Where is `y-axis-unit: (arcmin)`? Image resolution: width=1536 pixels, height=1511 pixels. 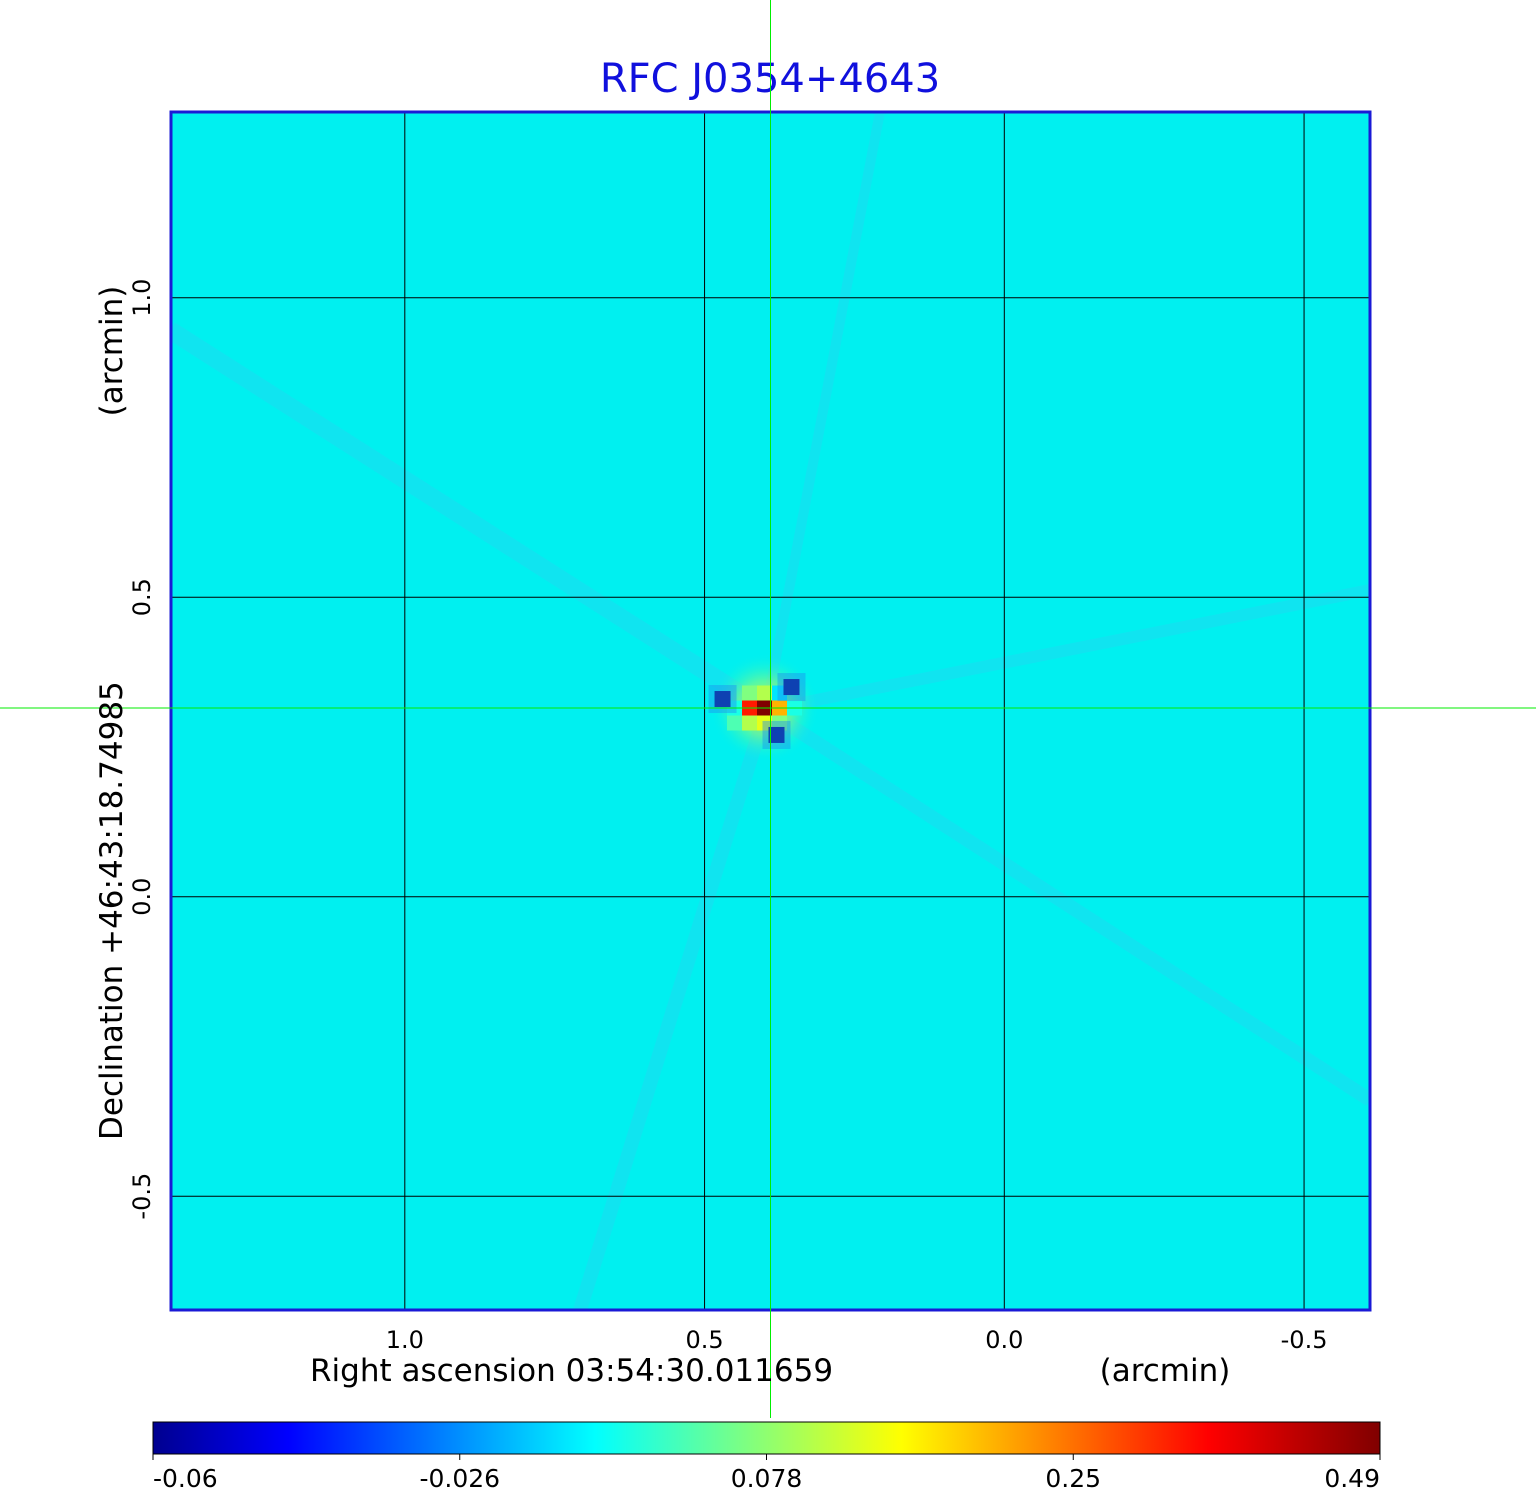 y-axis-unit: (arcmin) is located at coordinates (112, 351).